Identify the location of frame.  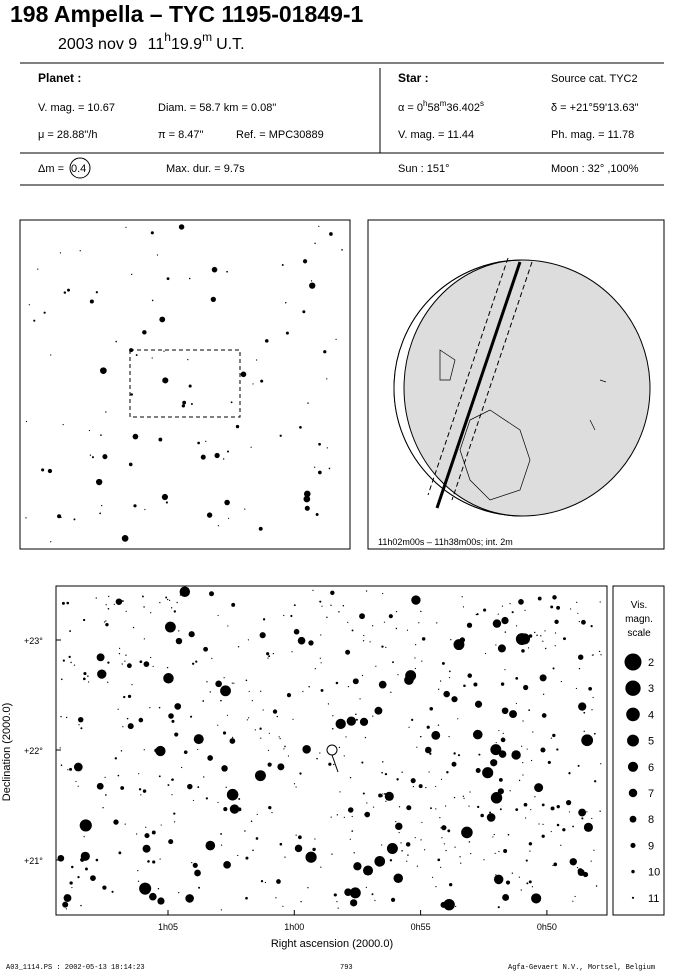
(516, 384).